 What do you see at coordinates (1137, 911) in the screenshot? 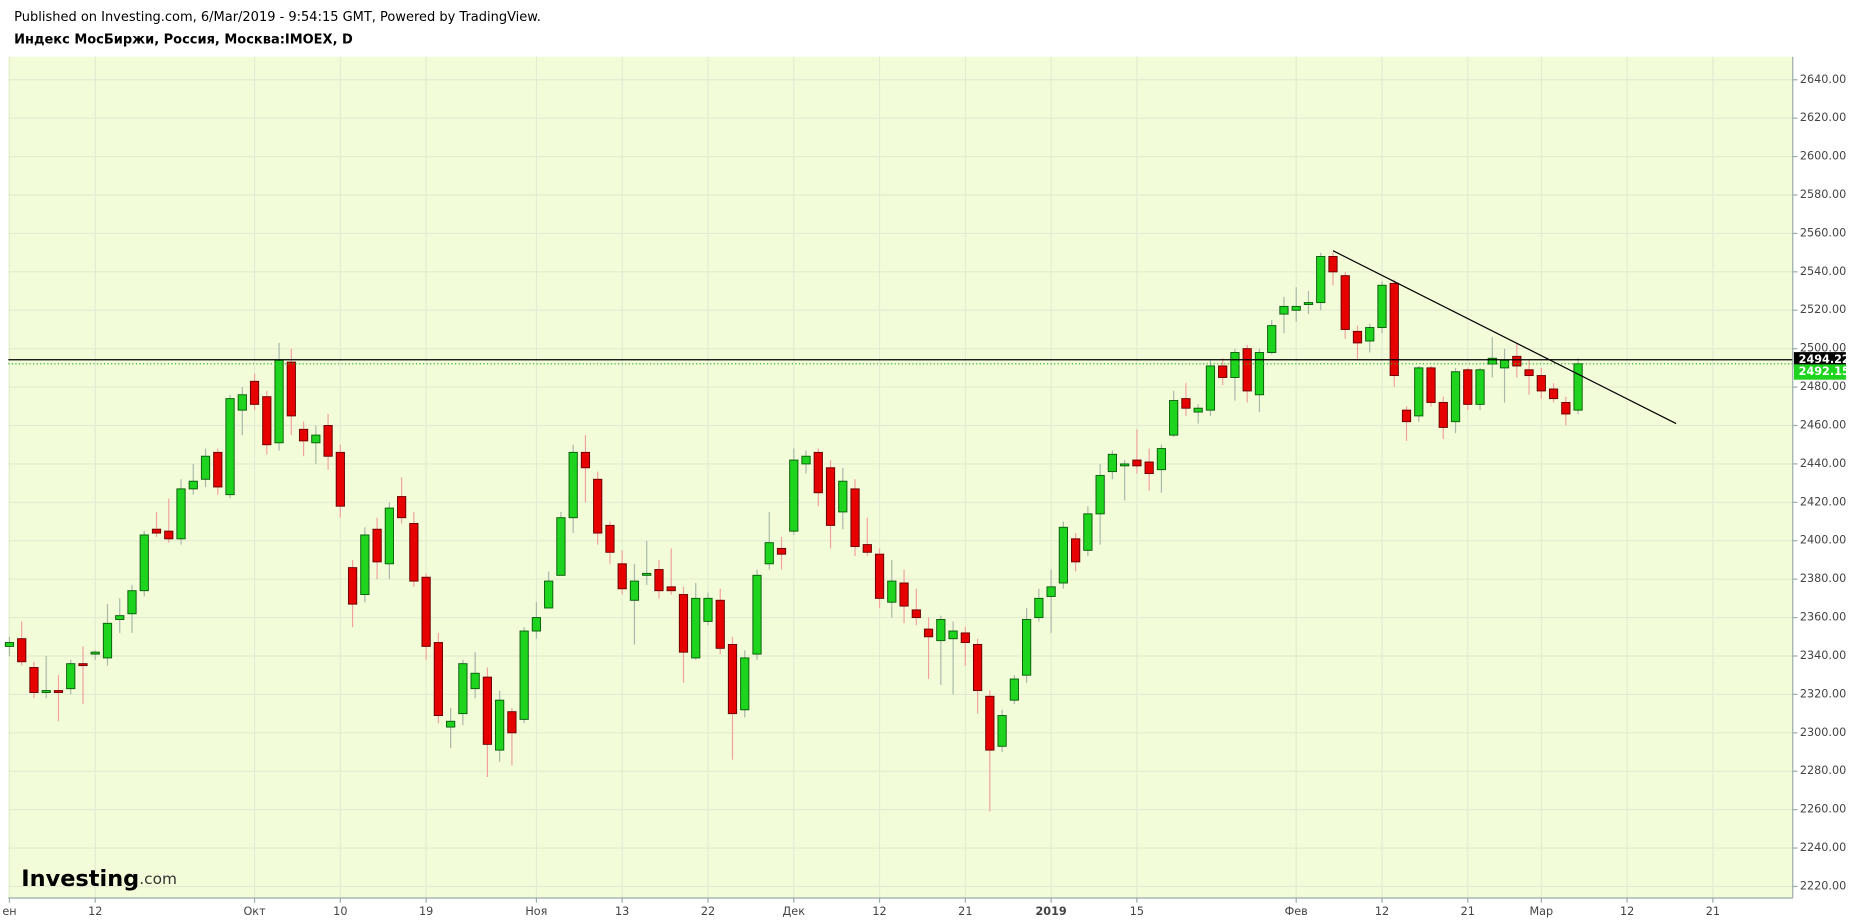
I see `x-tick-label: 15` at bounding box center [1137, 911].